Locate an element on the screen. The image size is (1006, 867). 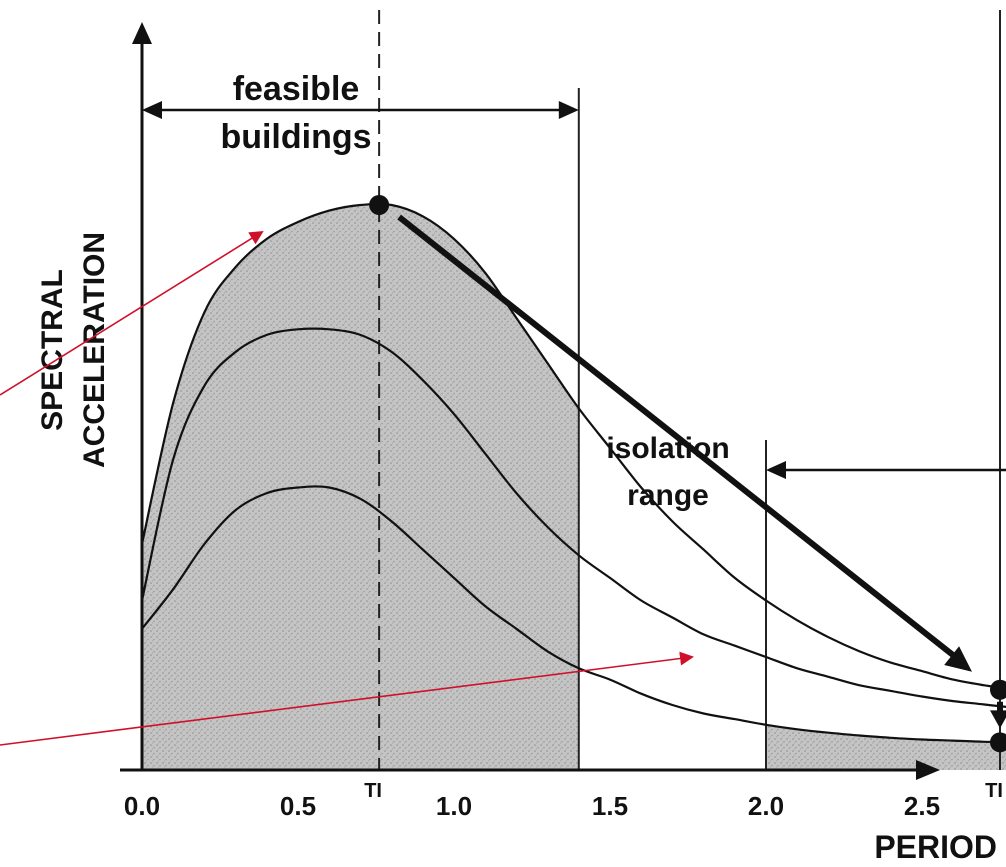
period-marker-label-1: TI is located at coordinates (373, 791).